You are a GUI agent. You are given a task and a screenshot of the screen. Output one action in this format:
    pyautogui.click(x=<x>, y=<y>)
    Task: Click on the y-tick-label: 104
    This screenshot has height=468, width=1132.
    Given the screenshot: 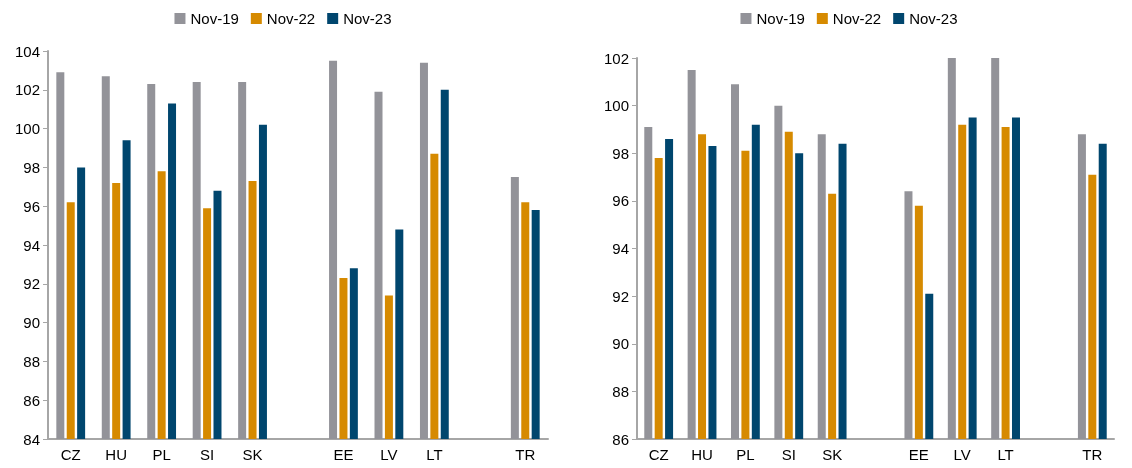 What is the action you would take?
    pyautogui.click(x=27, y=51)
    